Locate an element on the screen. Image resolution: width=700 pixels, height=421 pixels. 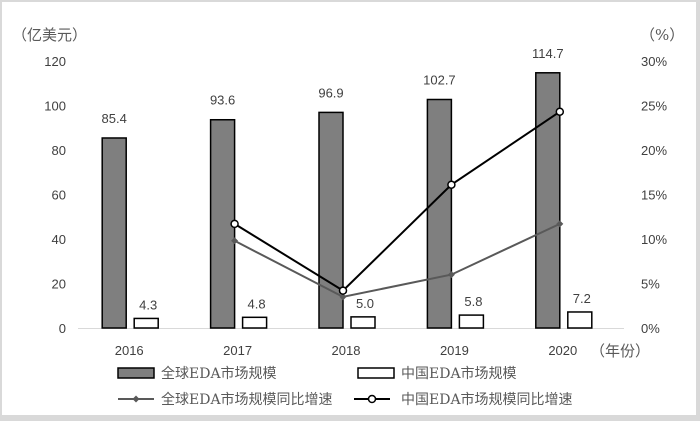
china-bar-label: 5.8 is located at coordinates (473, 301).